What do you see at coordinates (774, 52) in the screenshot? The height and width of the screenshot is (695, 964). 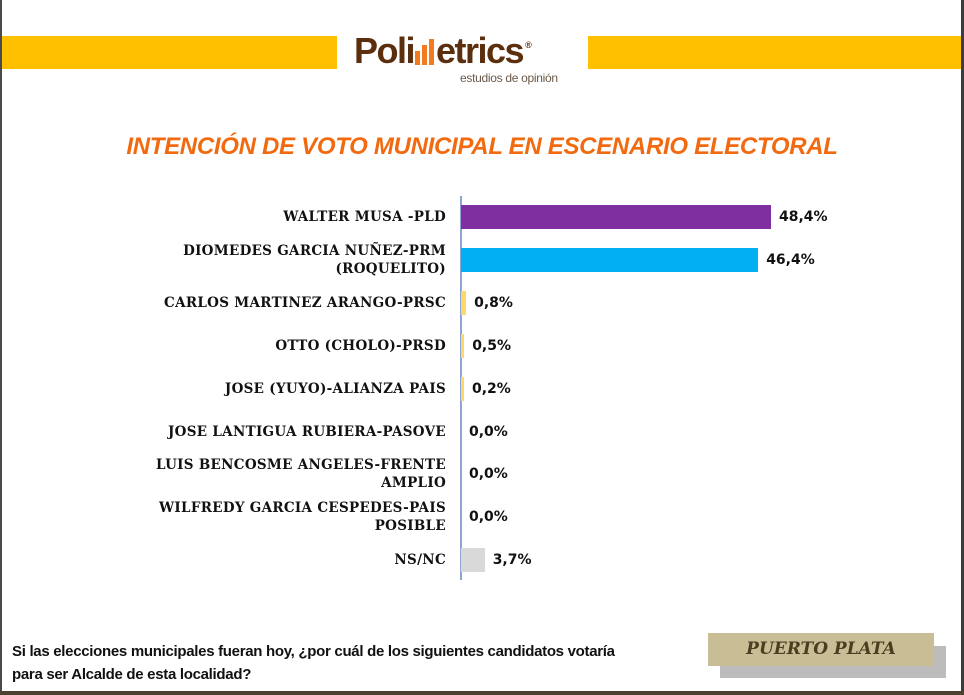 I see `header-band-right` at bounding box center [774, 52].